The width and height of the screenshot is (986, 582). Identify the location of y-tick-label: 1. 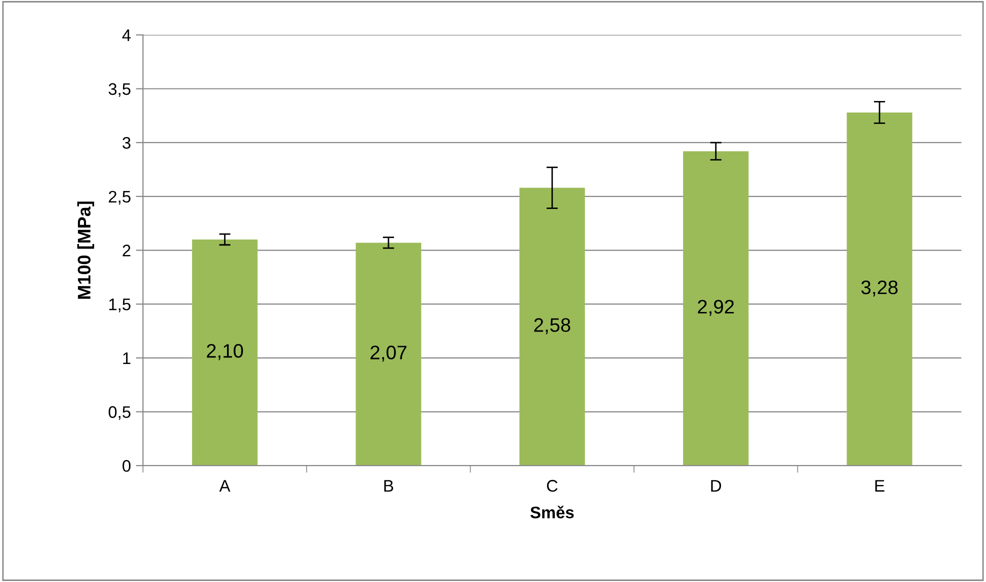
(126, 358).